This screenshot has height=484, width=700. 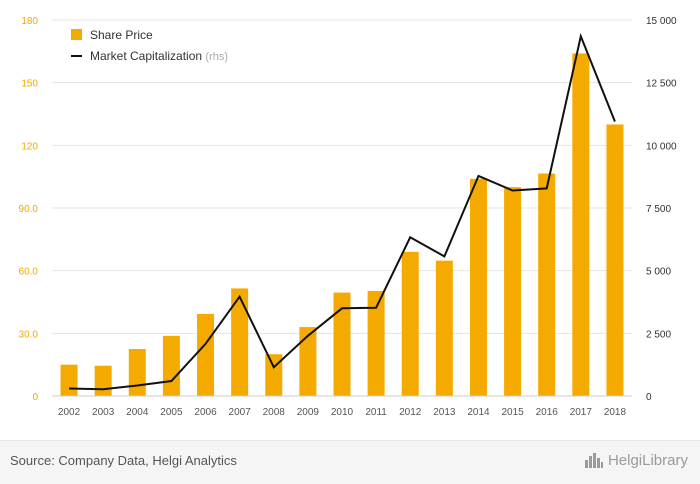 I want to click on x-tick-label: 2004, so click(x=137, y=412).